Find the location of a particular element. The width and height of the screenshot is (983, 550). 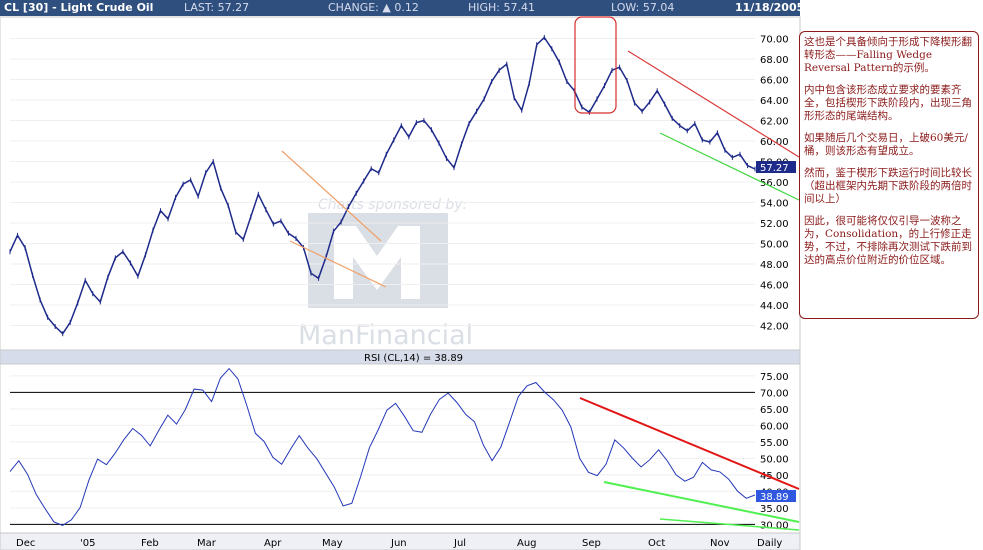

rsi-tick-label: 55.00 is located at coordinates (774, 443).